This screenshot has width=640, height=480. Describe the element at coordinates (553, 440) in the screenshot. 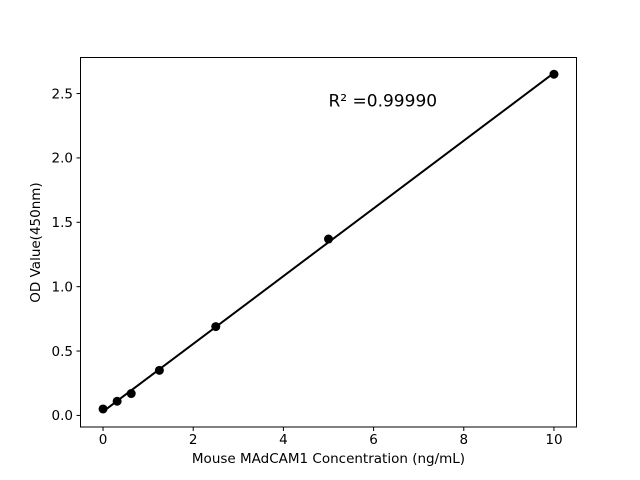

I see `x-tick-label: 10` at that location.